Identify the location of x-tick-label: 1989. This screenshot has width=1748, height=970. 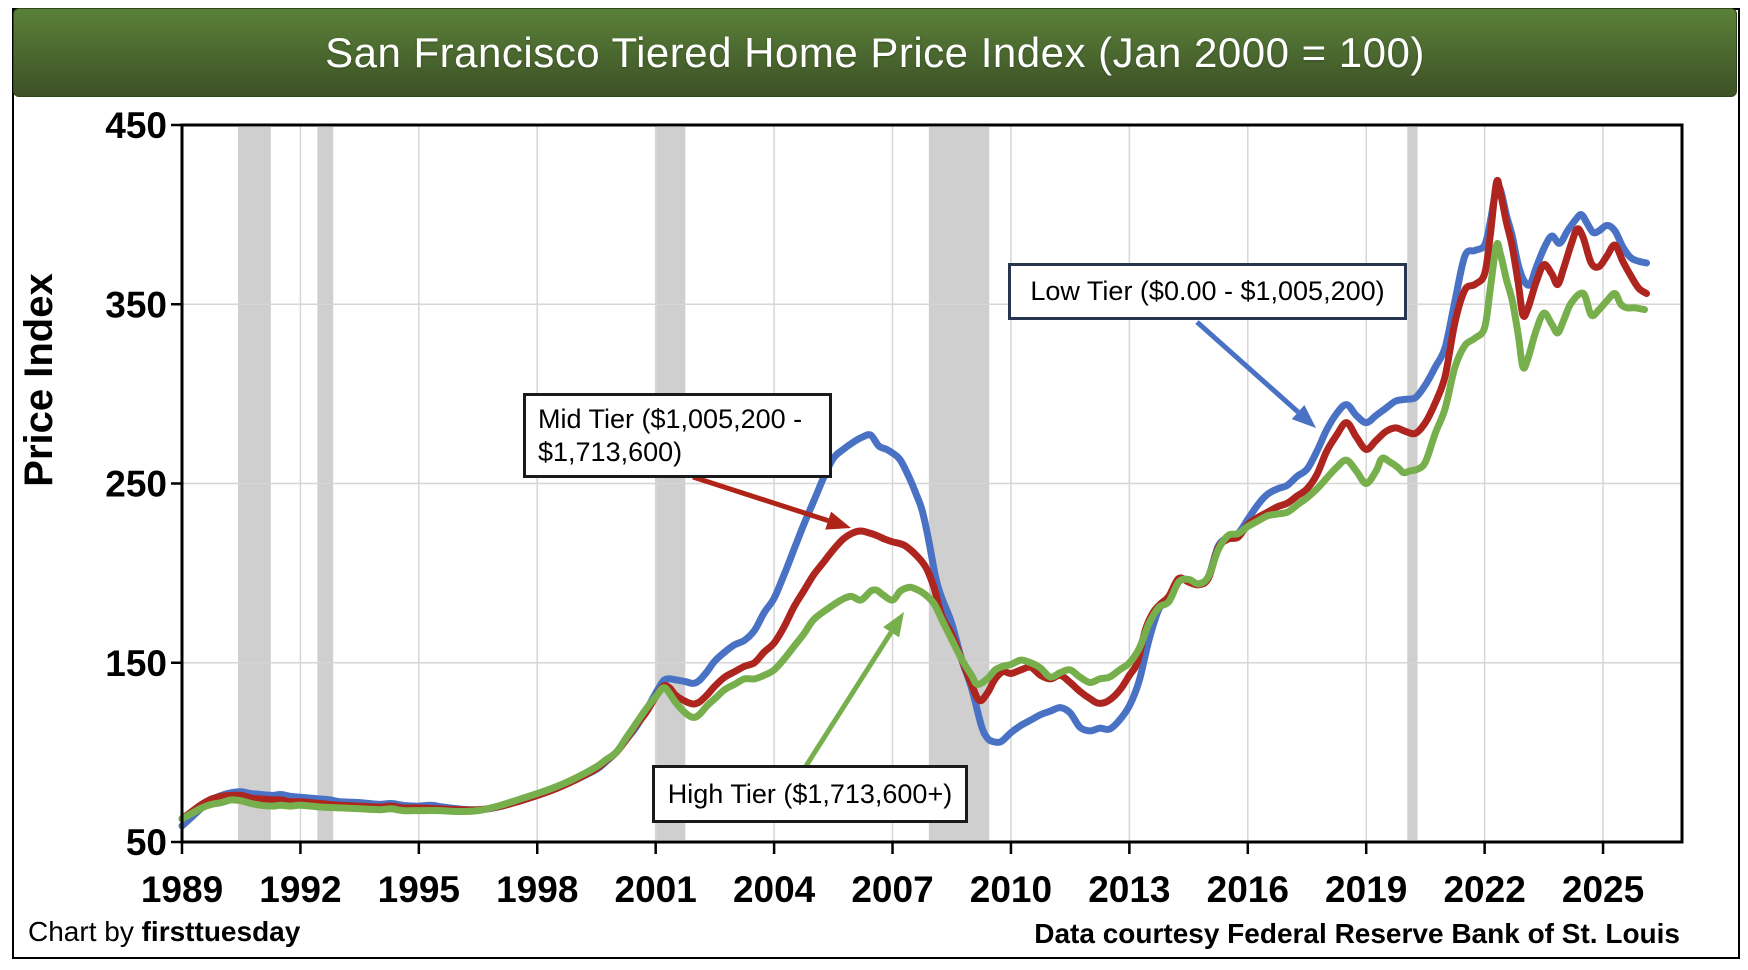
(182, 889).